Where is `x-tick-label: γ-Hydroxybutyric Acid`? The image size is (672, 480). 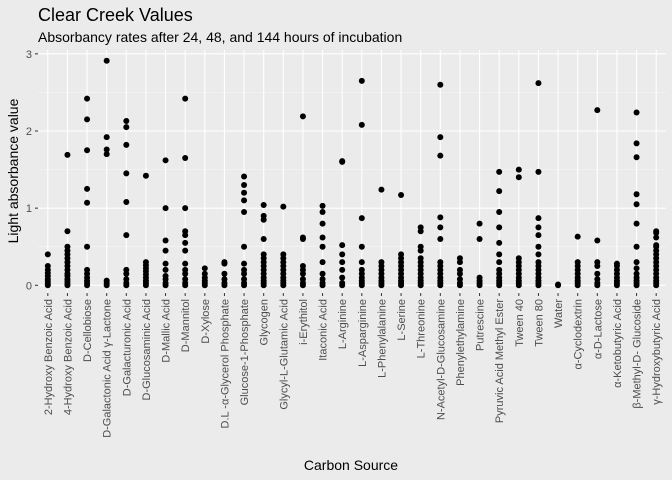
x-tick-label: γ-Hydroxybutyric Acid is located at coordinates (657, 352).